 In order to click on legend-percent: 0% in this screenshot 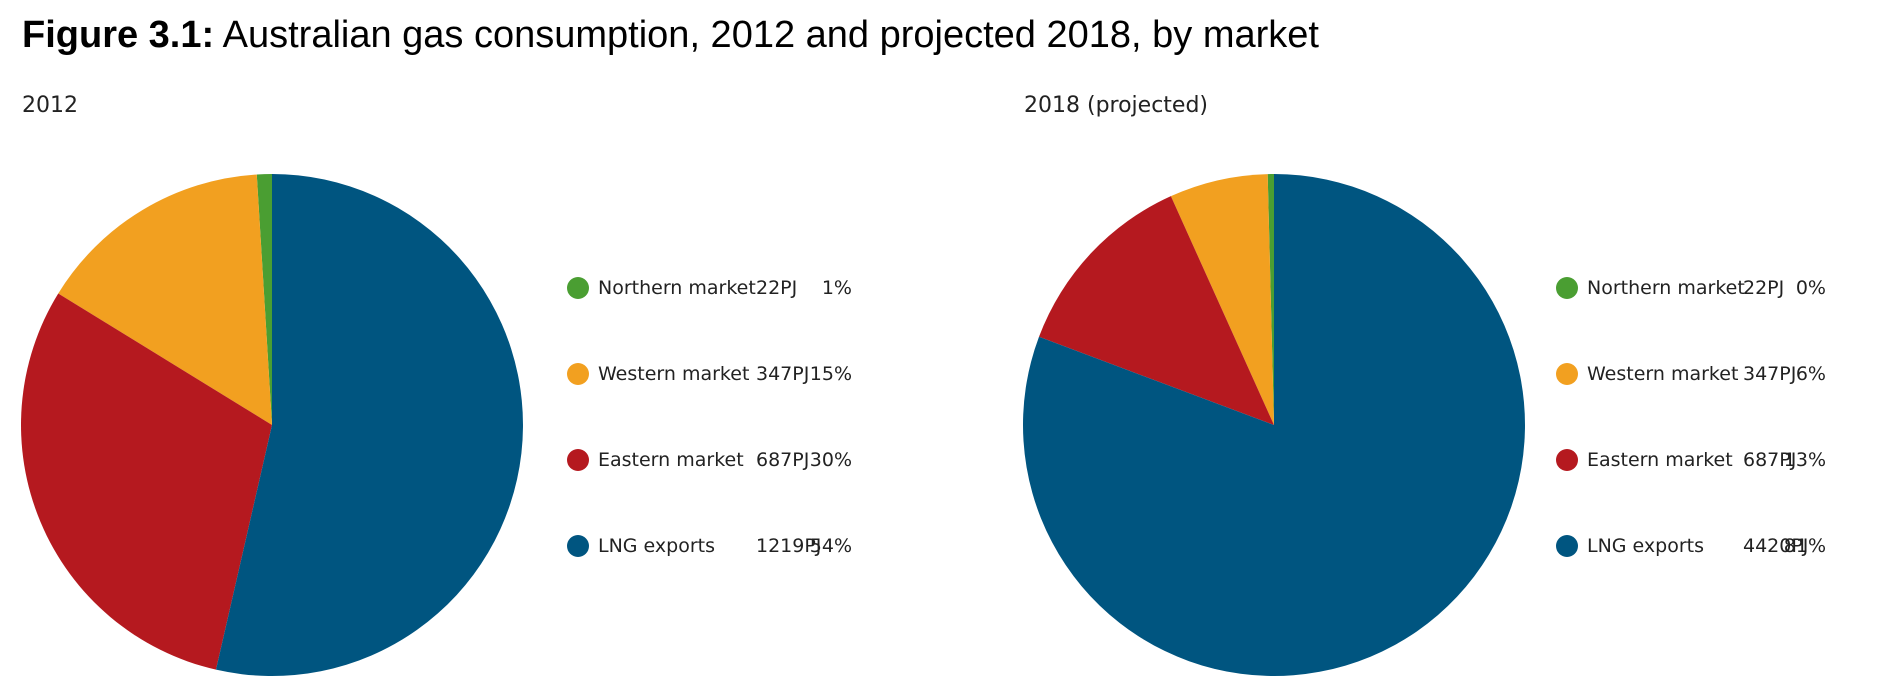, I will do `click(1810, 288)`.